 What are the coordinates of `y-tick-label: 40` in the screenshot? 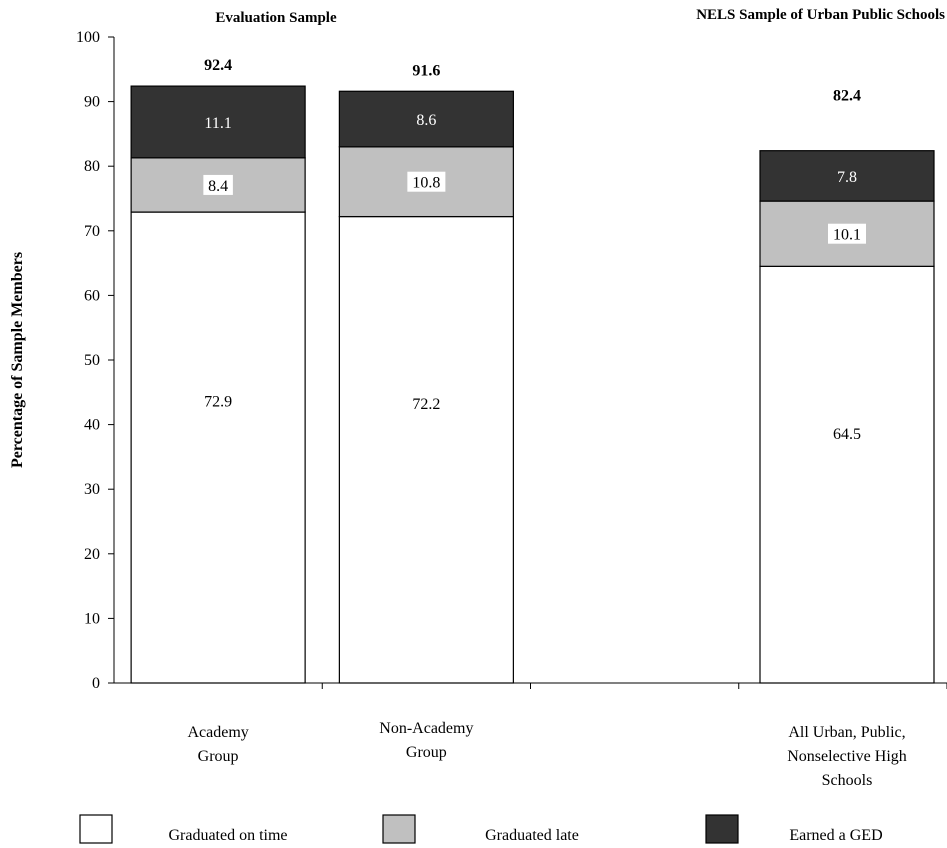 It's located at (92, 425).